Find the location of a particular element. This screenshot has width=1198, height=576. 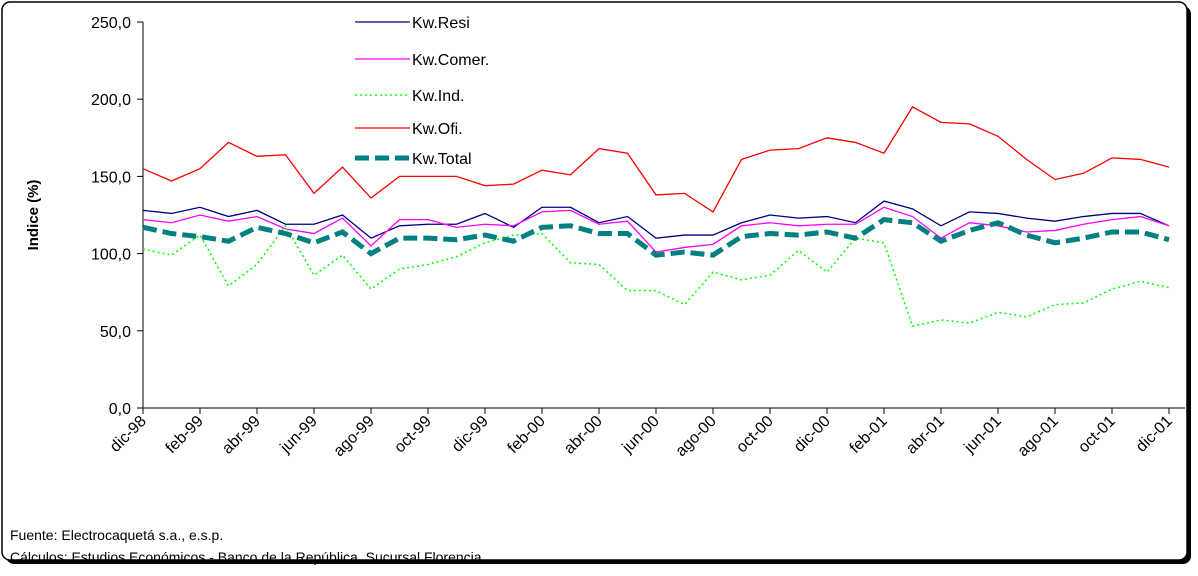

y-tick-label: 0,0 is located at coordinates (120, 409).